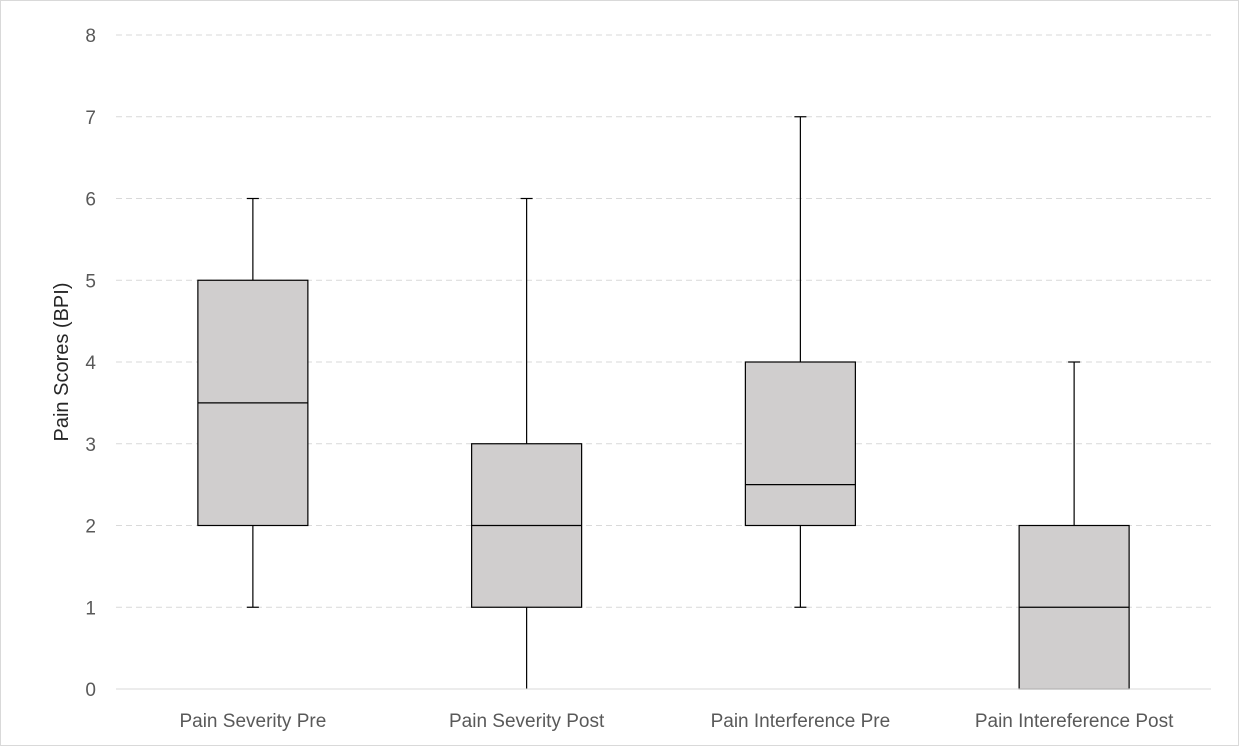 The height and width of the screenshot is (747, 1239). What do you see at coordinates (90, 281) in the screenshot?
I see `y-tick-label: 5` at bounding box center [90, 281].